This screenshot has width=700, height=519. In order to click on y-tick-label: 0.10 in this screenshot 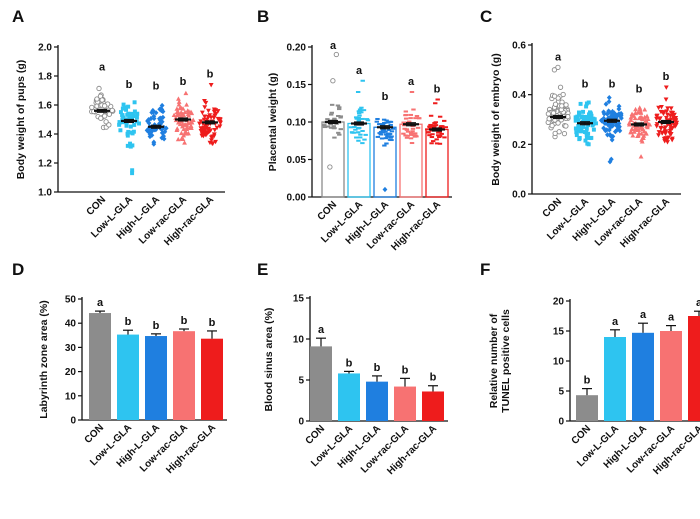, I will do `click(297, 123)`.